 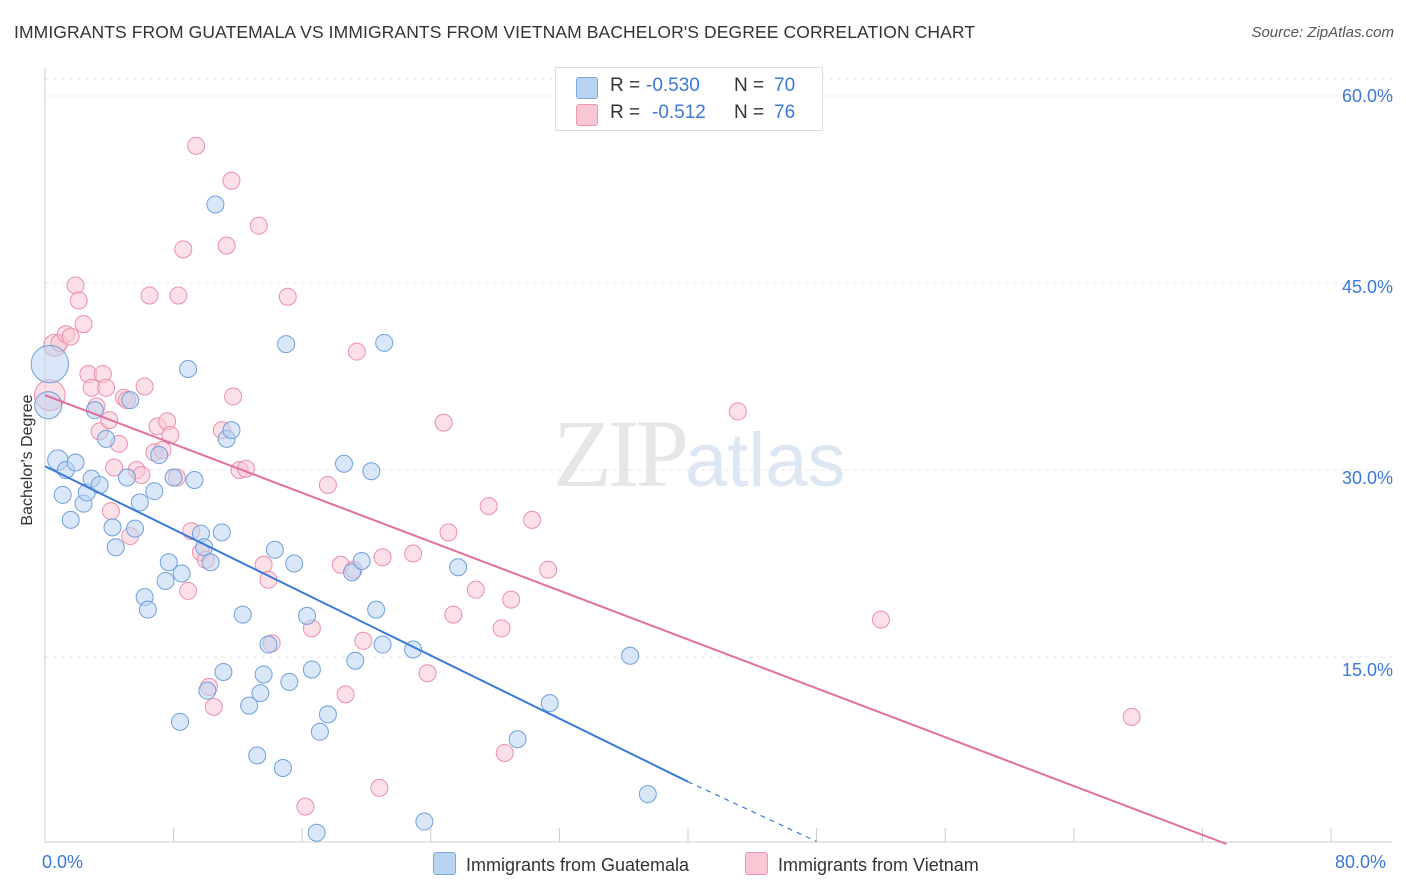 I want to click on stats-legend: R = -0.530 N = 70 R = -0.512 N = 76, so click(x=689, y=99).